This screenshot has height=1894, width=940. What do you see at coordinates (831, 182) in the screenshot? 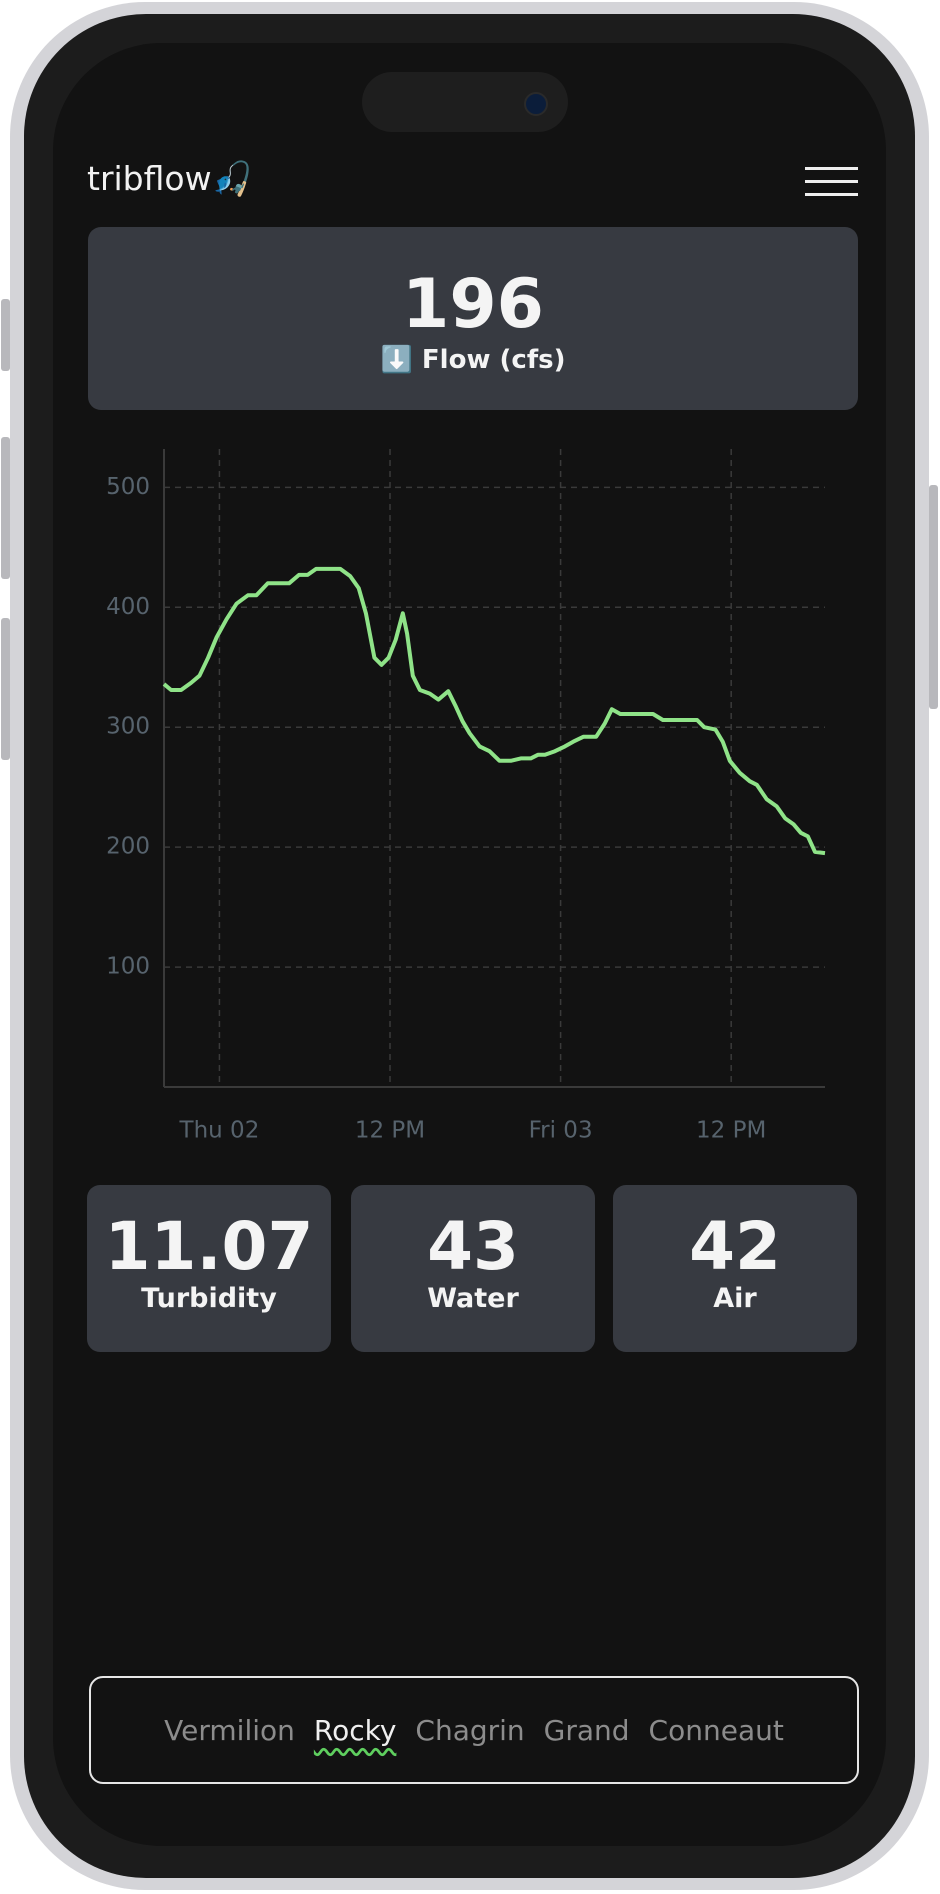
I see `menu-button` at bounding box center [831, 182].